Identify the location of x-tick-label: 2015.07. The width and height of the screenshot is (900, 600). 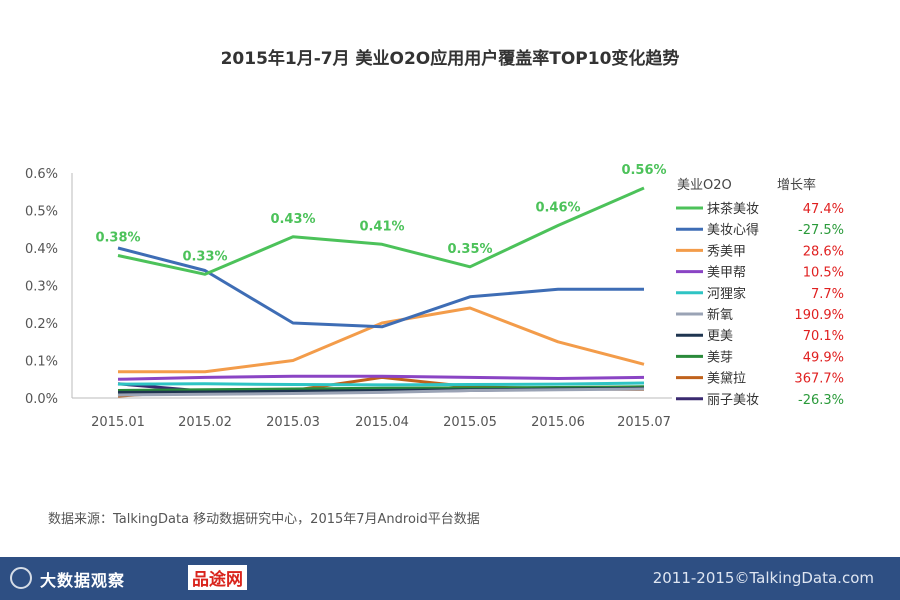
(644, 422).